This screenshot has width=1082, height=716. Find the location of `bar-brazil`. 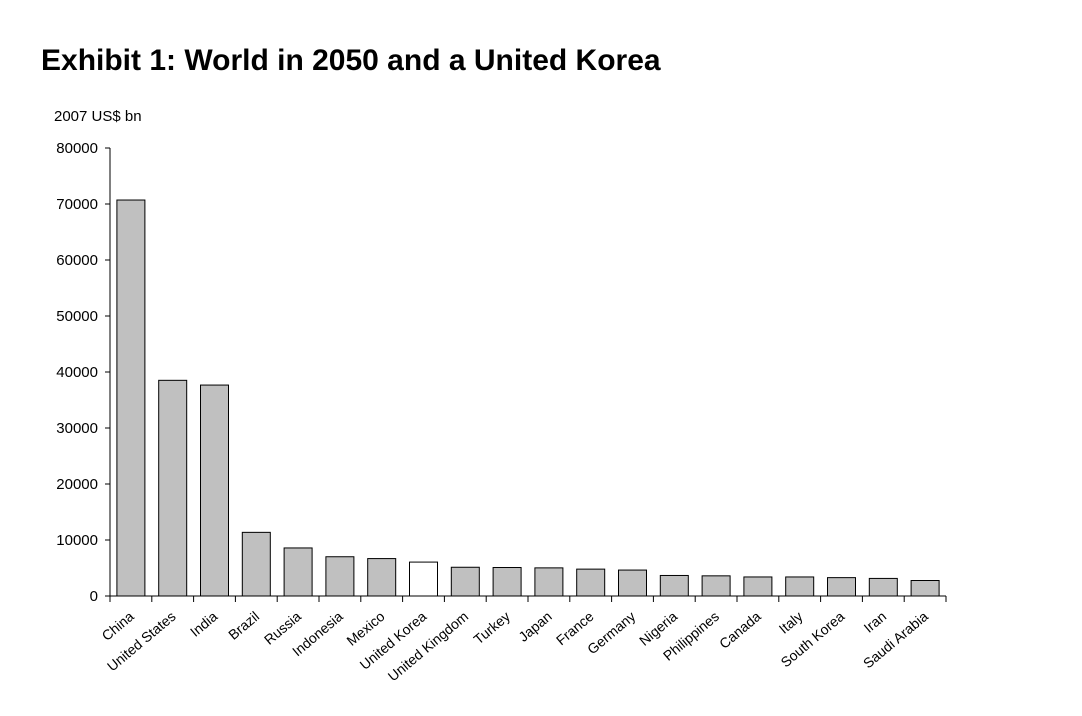

bar-brazil is located at coordinates (256, 564).